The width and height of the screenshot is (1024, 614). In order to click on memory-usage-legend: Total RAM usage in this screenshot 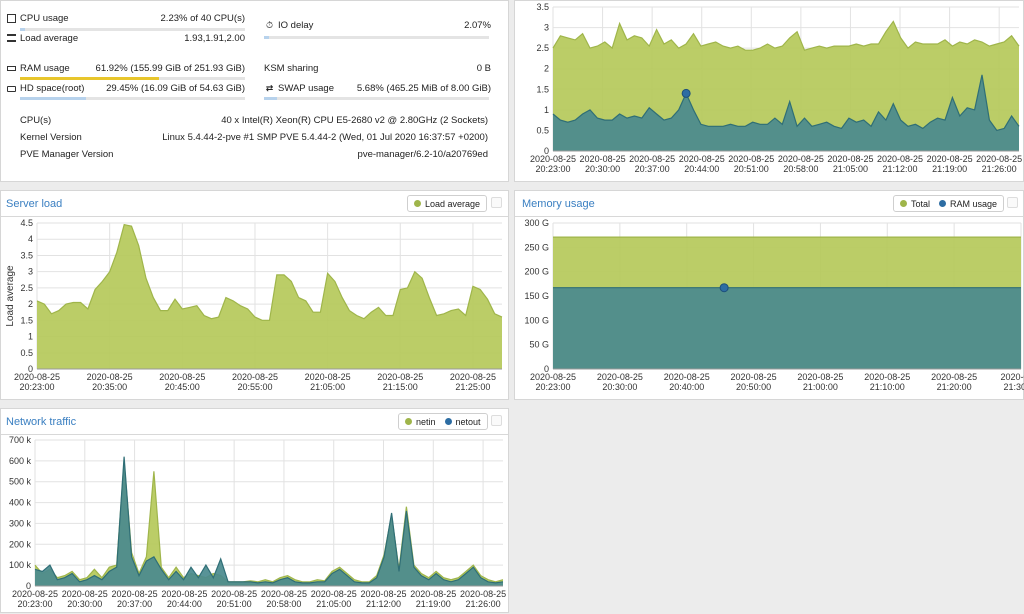, I will do `click(949, 203)`.